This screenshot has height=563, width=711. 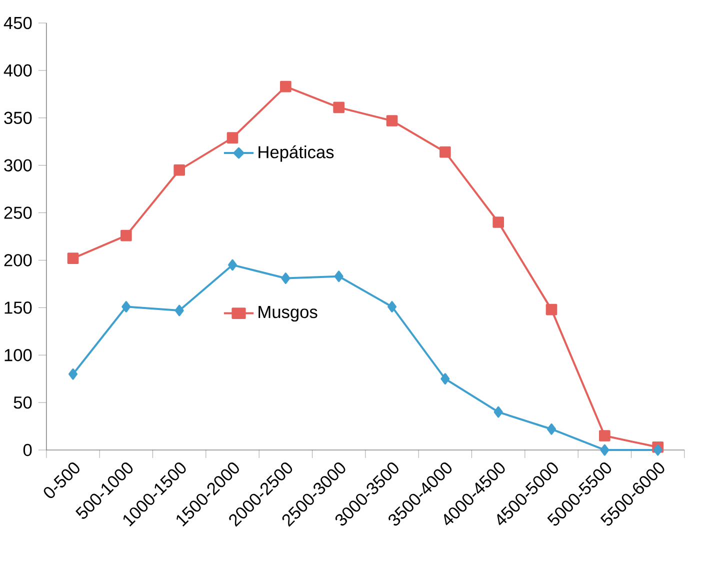 I want to click on y-tick-label: 300, so click(x=18, y=165).